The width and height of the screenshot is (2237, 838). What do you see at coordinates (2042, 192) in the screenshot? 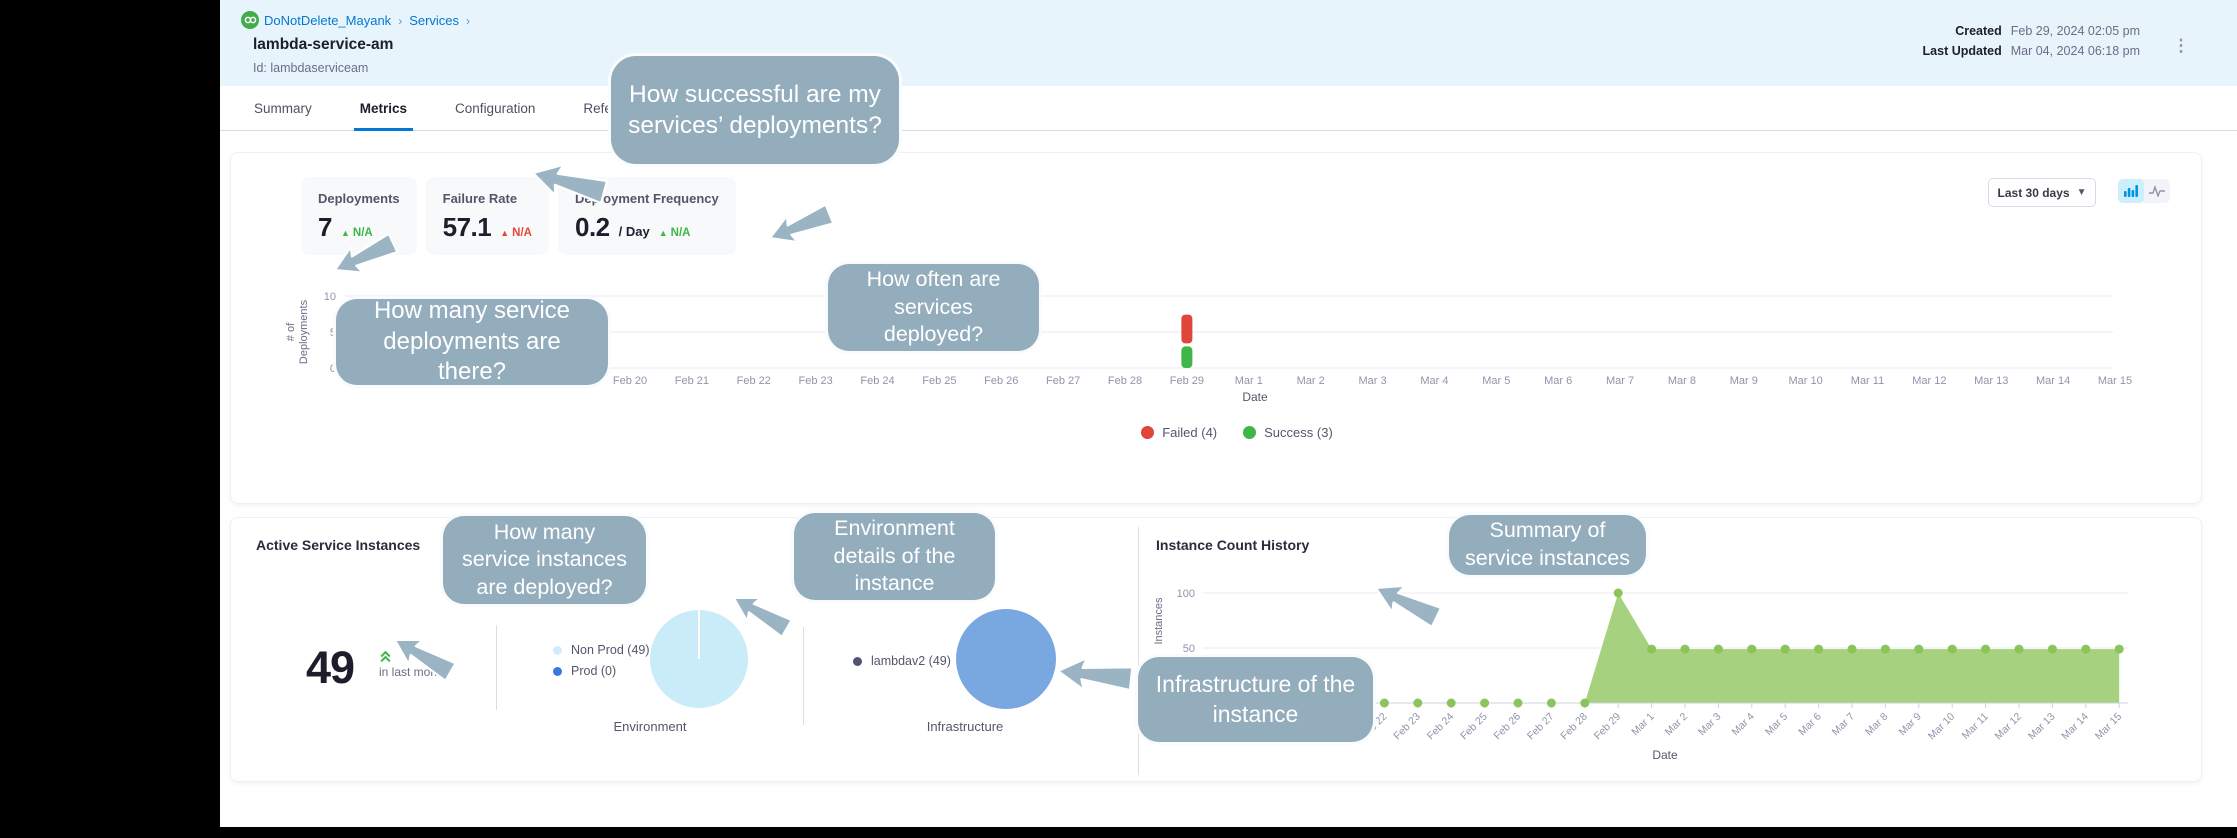
I see `time-range-dropdown: Last 30 days ▼` at bounding box center [2042, 192].